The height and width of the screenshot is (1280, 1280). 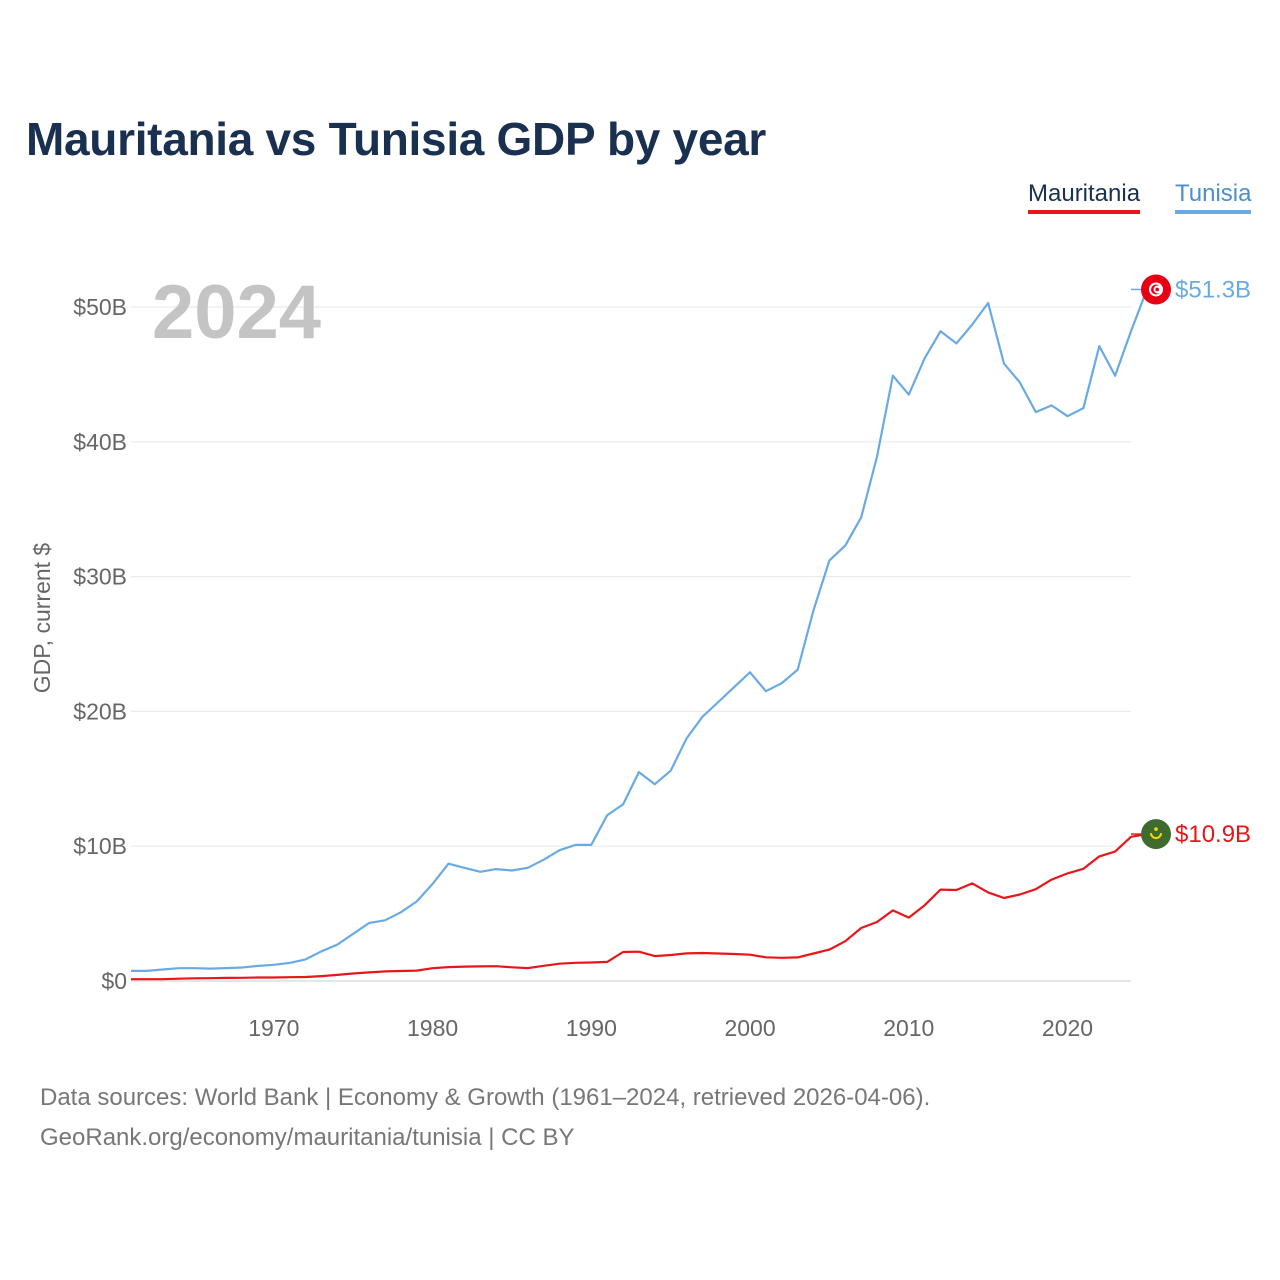 I want to click on x-tick-label-2000: 2000, so click(x=749, y=1028).